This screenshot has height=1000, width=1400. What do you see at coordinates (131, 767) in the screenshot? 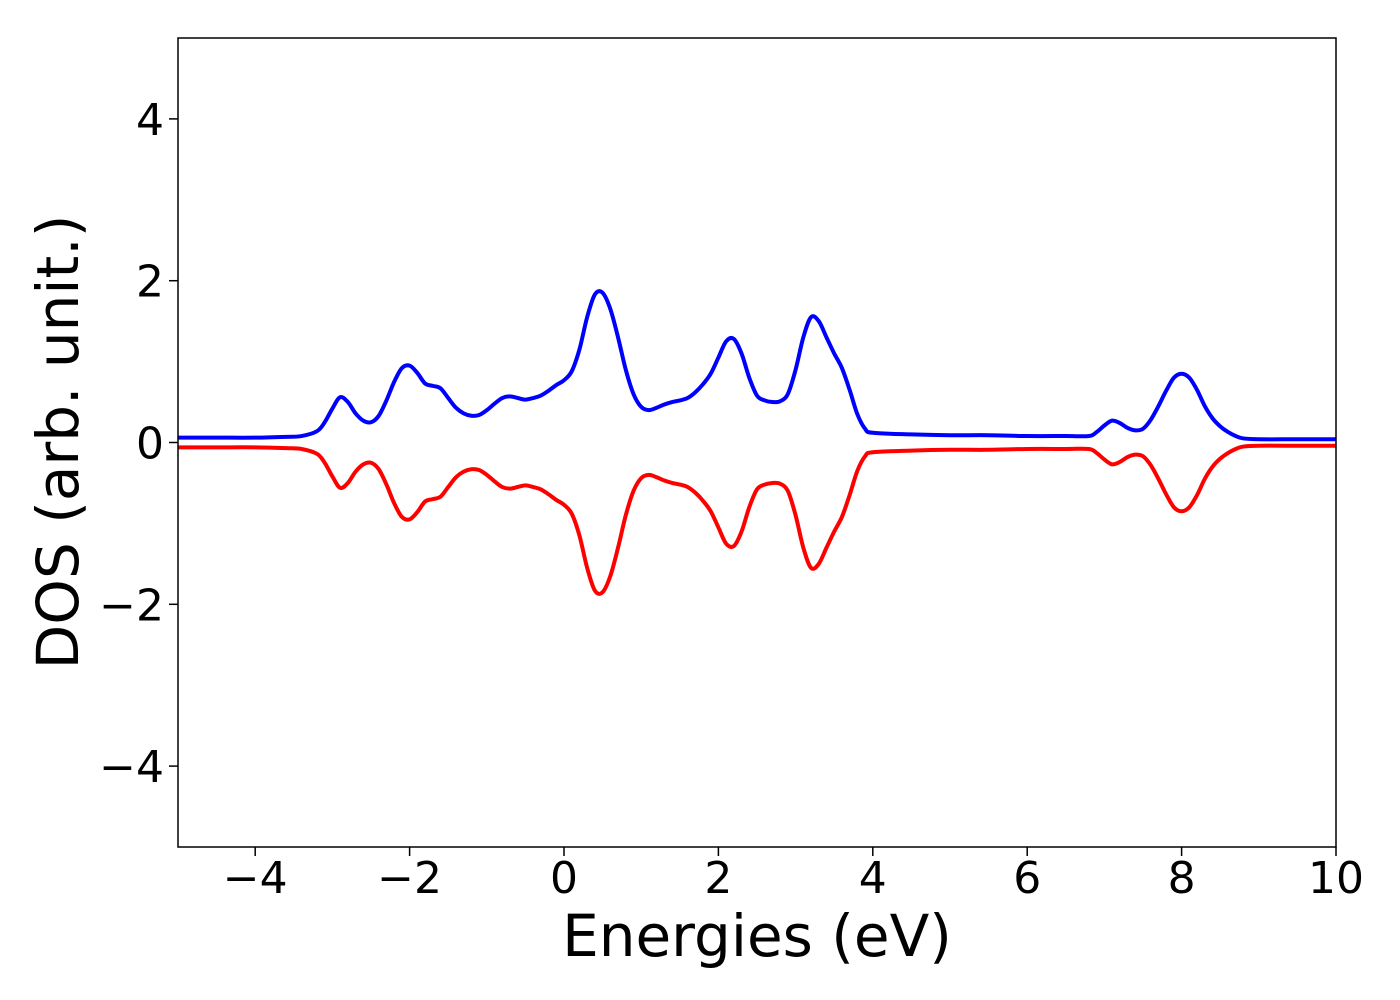
I see `y-tick-label: −4` at bounding box center [131, 767].